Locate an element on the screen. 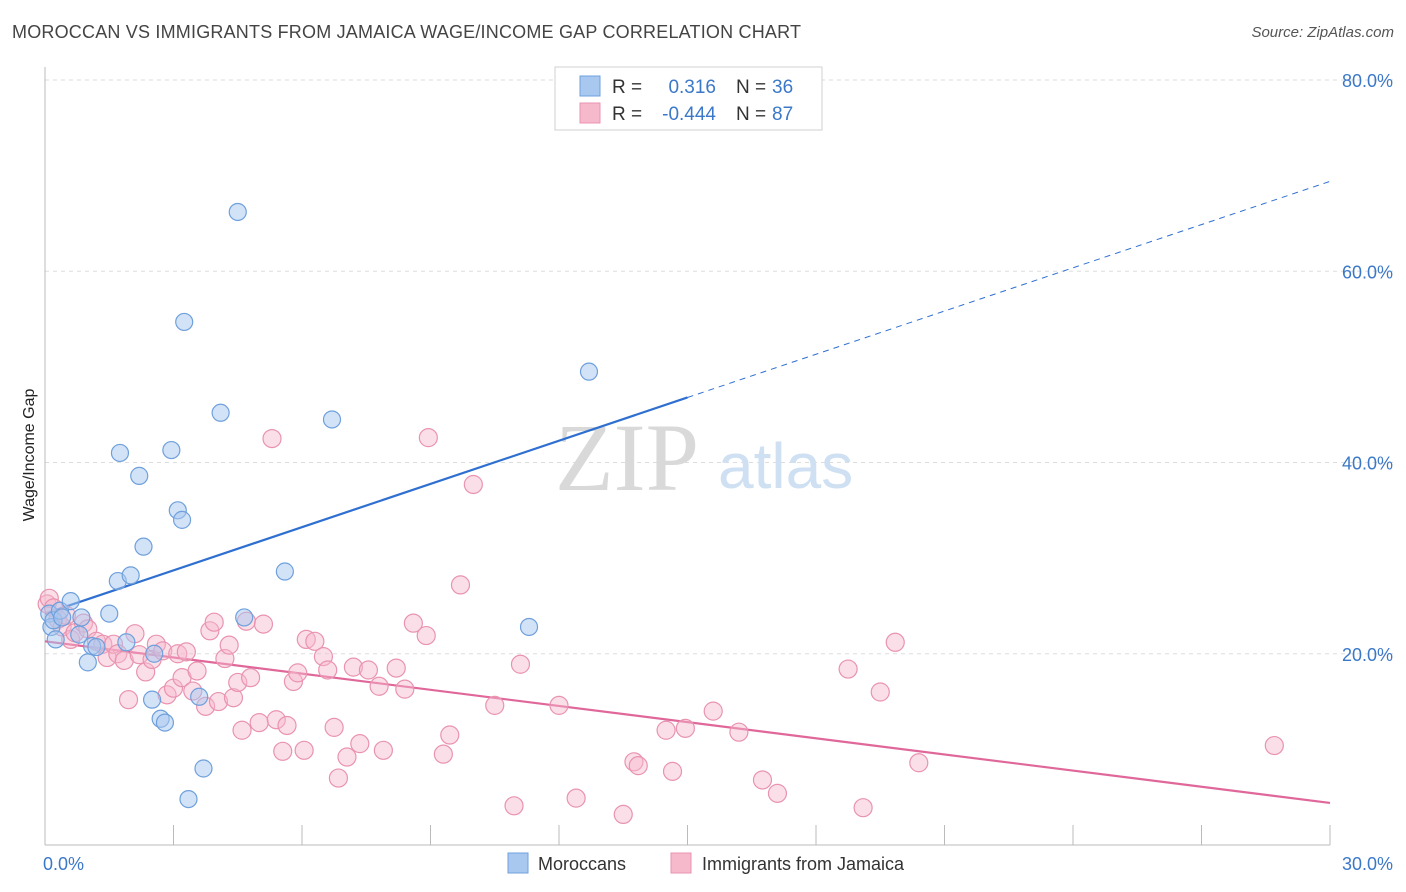 The image size is (1406, 892). source-credit: Source: ZipAtlas.com is located at coordinates (1322, 32).